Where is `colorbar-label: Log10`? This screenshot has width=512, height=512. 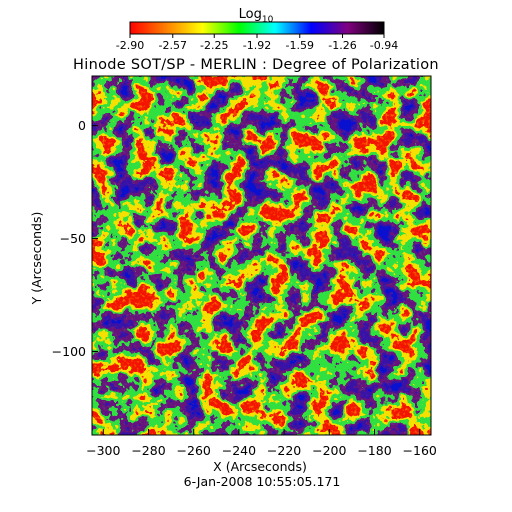
colorbar-label: Log10 is located at coordinates (256, 16).